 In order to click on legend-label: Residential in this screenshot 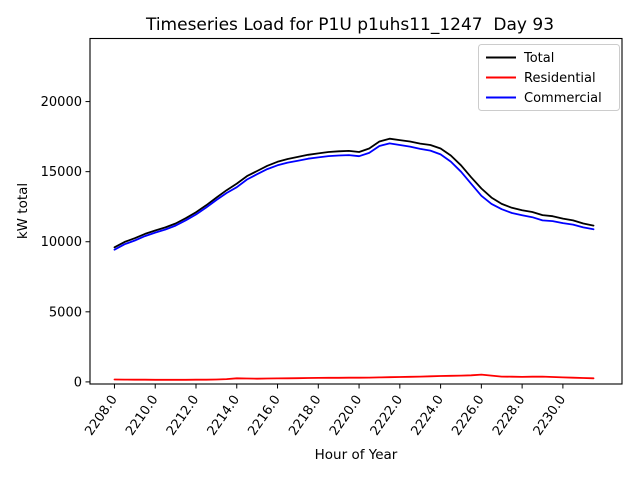, I will do `click(560, 78)`.